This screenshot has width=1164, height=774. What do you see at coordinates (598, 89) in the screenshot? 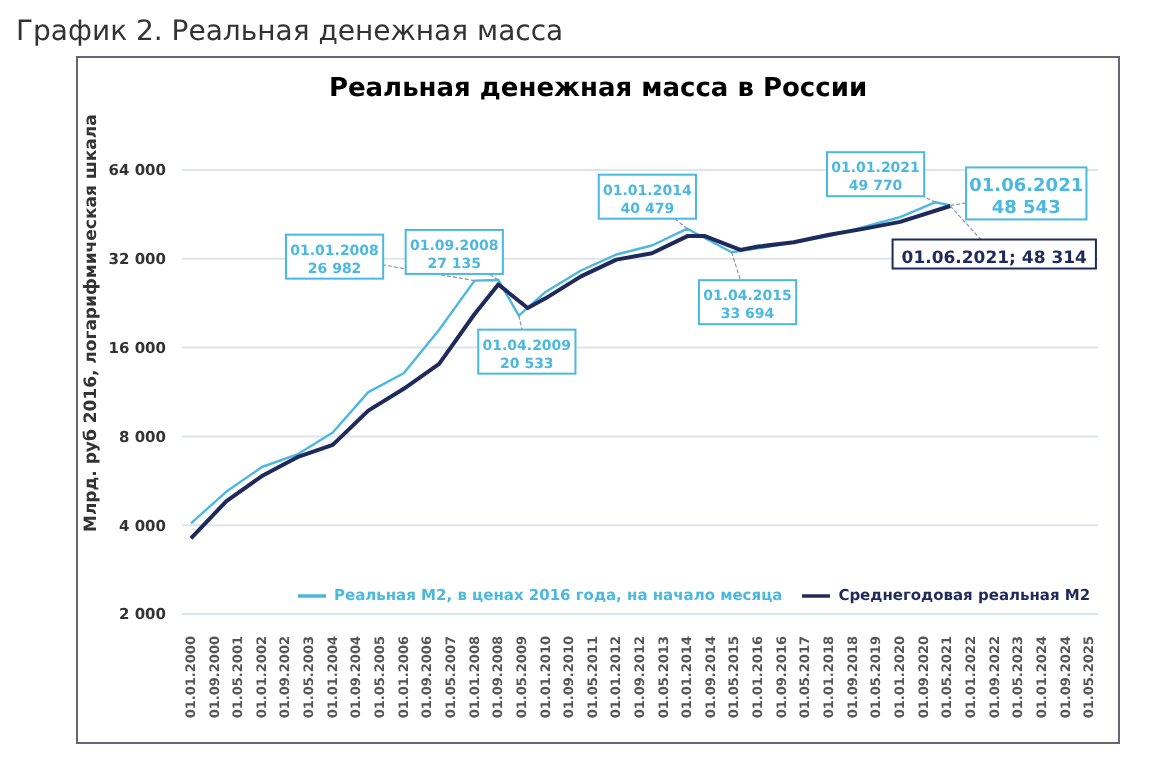
I see `chart-subtitle: Реальная денежная масса в России` at bounding box center [598, 89].